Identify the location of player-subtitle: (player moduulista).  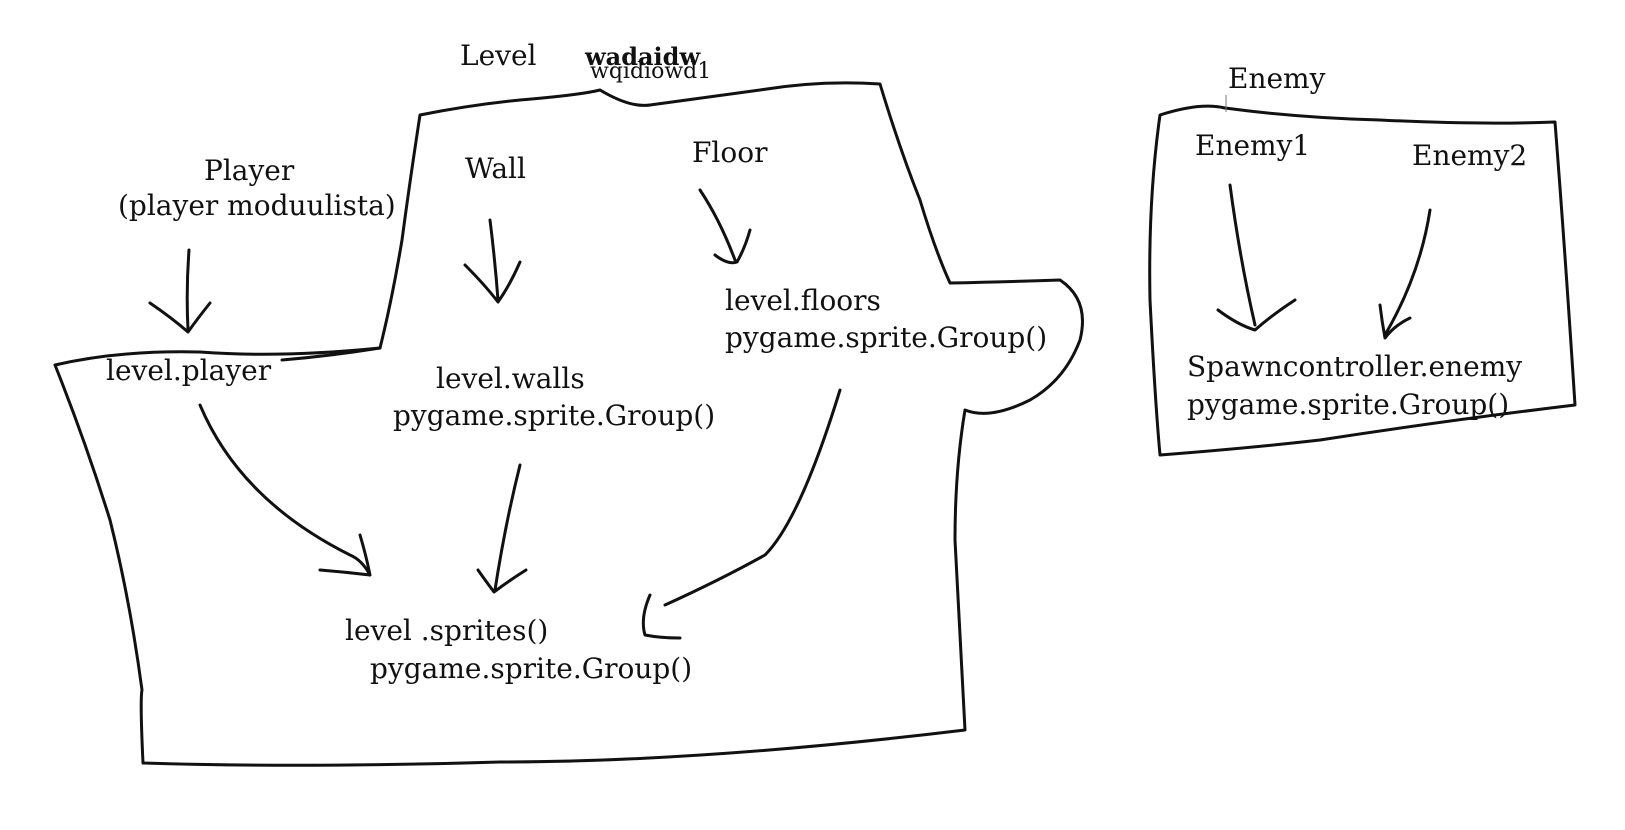
(257, 205).